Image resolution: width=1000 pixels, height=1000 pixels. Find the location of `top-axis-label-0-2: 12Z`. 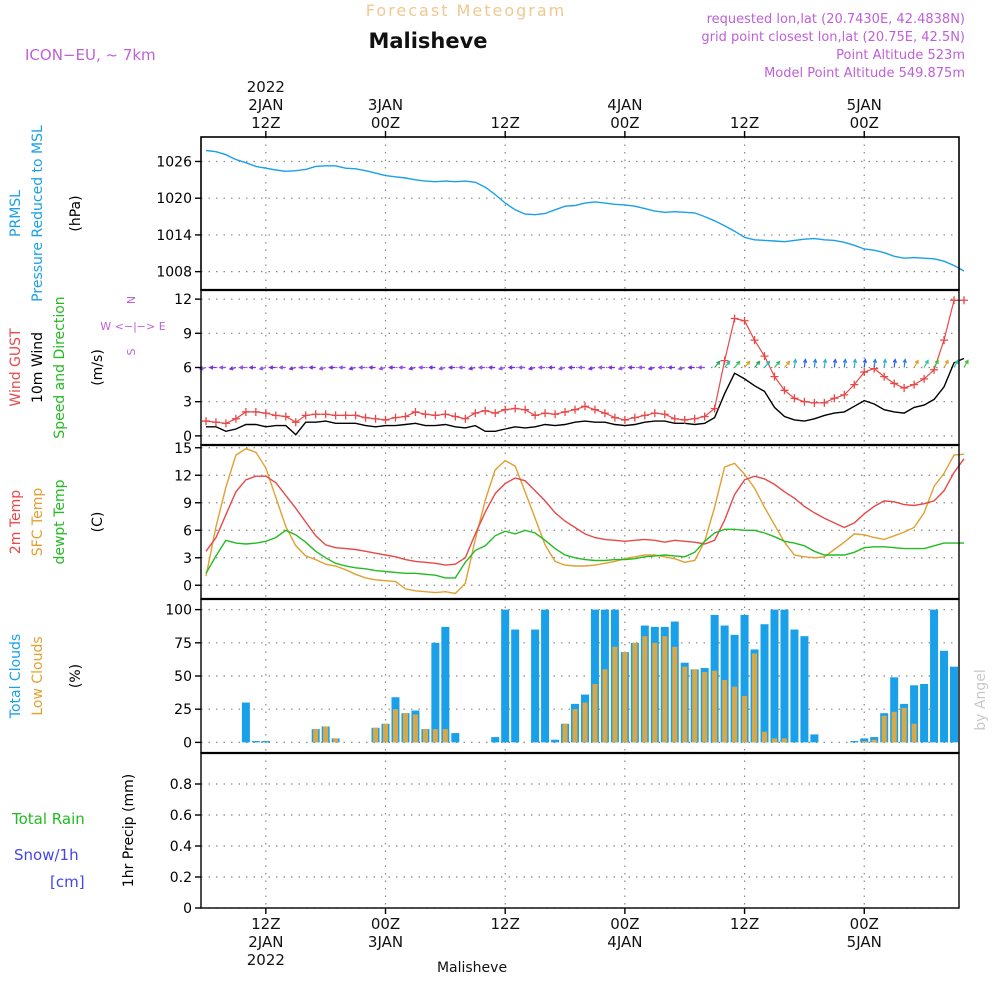

top-axis-label-0-2: 12Z is located at coordinates (265, 123).